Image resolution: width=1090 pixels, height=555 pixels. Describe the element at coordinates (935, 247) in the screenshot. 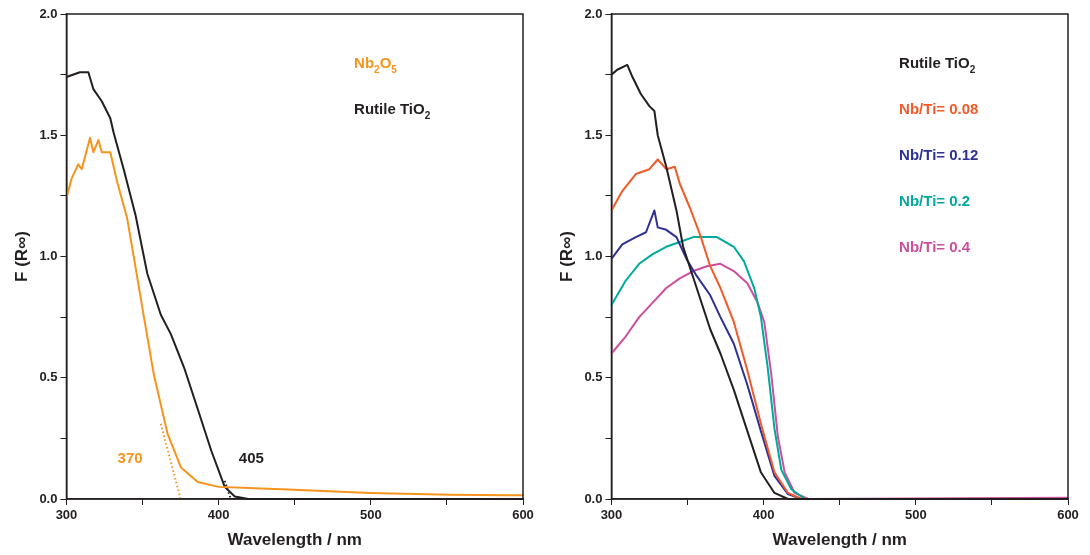

I see `text: Nb/Ti= 0.4` at that location.